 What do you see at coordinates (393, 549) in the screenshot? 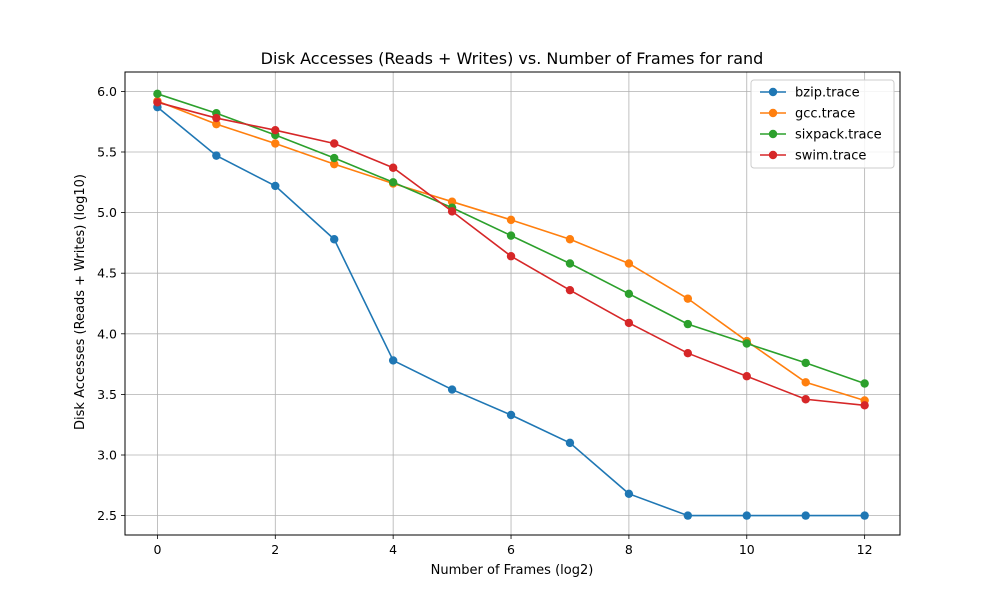
I see `x-tick-label: 4` at bounding box center [393, 549].